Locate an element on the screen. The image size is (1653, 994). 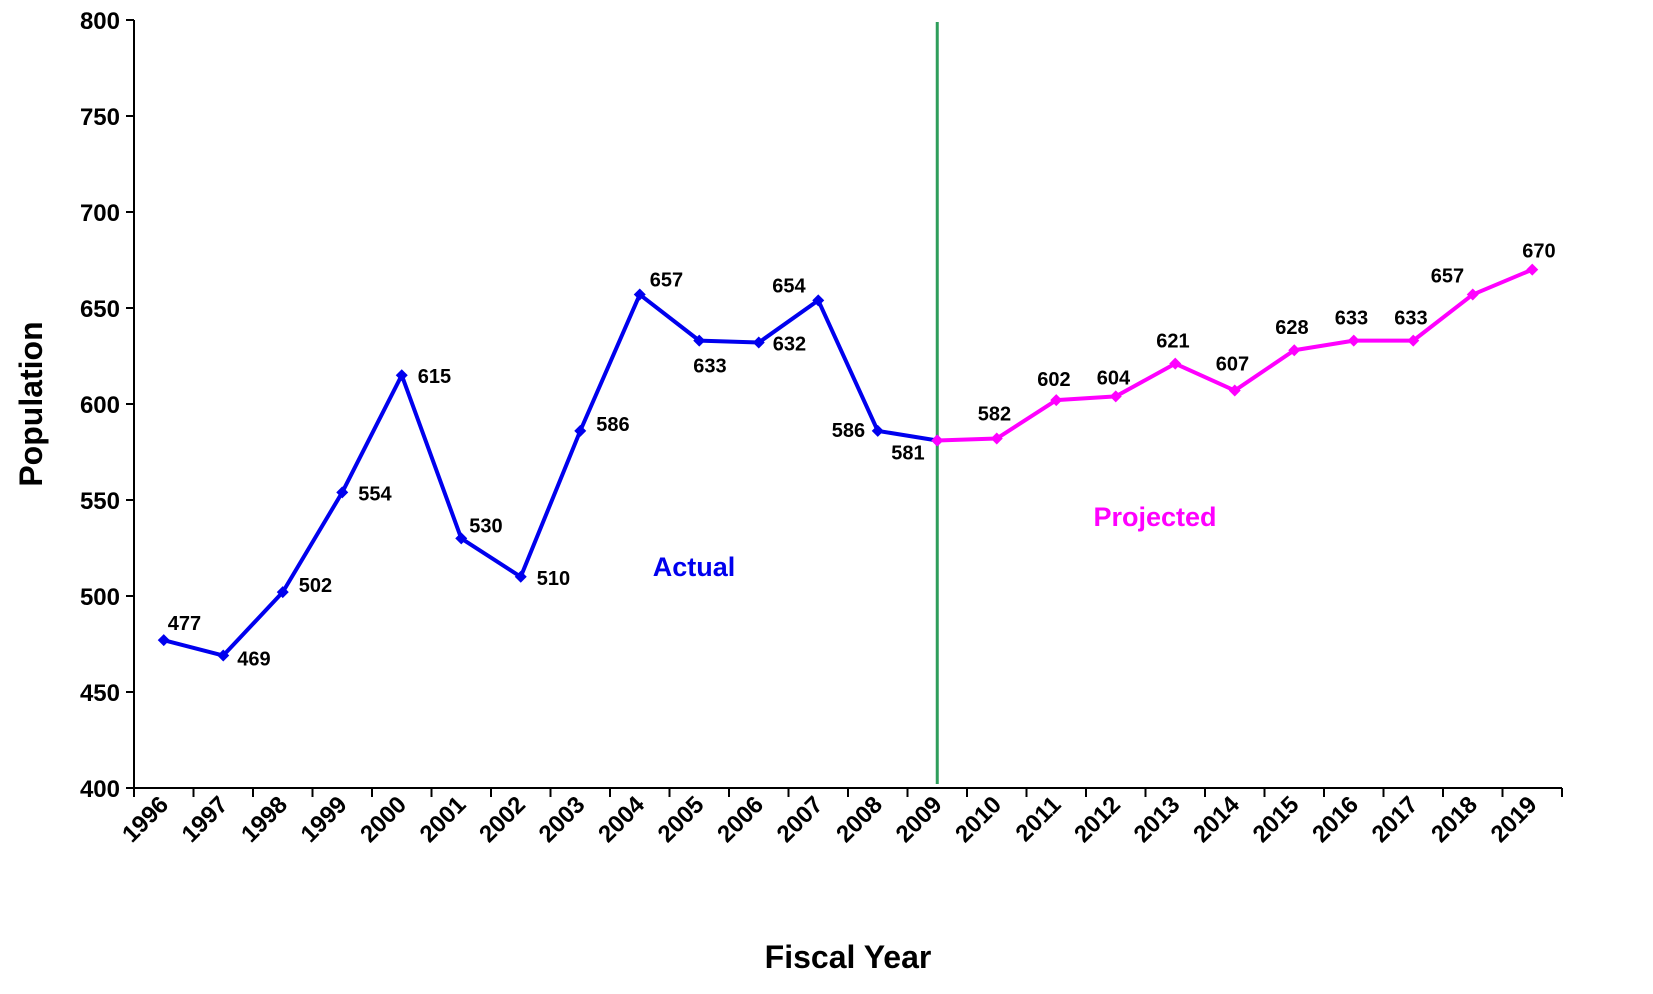
y-axis-title: Population is located at coordinates (31, 403).